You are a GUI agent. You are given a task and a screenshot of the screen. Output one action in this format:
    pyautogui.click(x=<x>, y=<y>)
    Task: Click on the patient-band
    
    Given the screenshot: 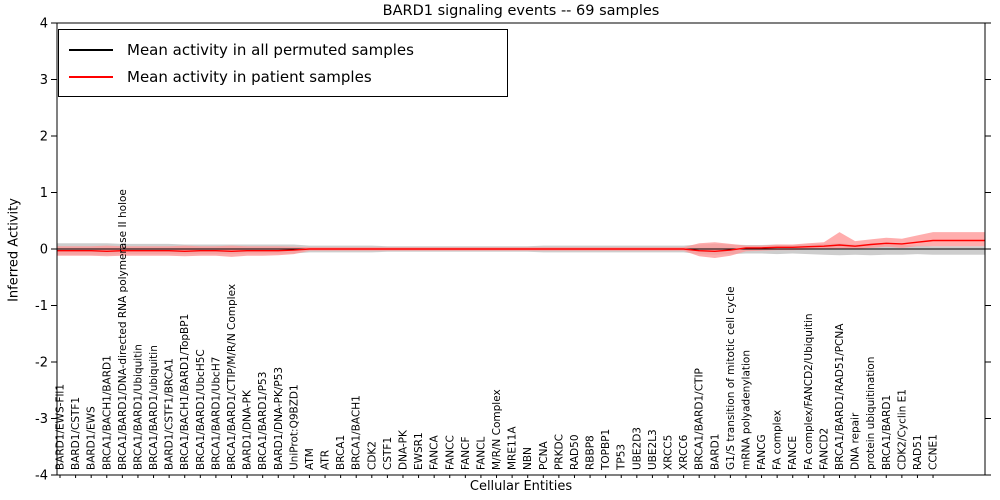 What is the action you would take?
    pyautogui.click(x=521, y=245)
    